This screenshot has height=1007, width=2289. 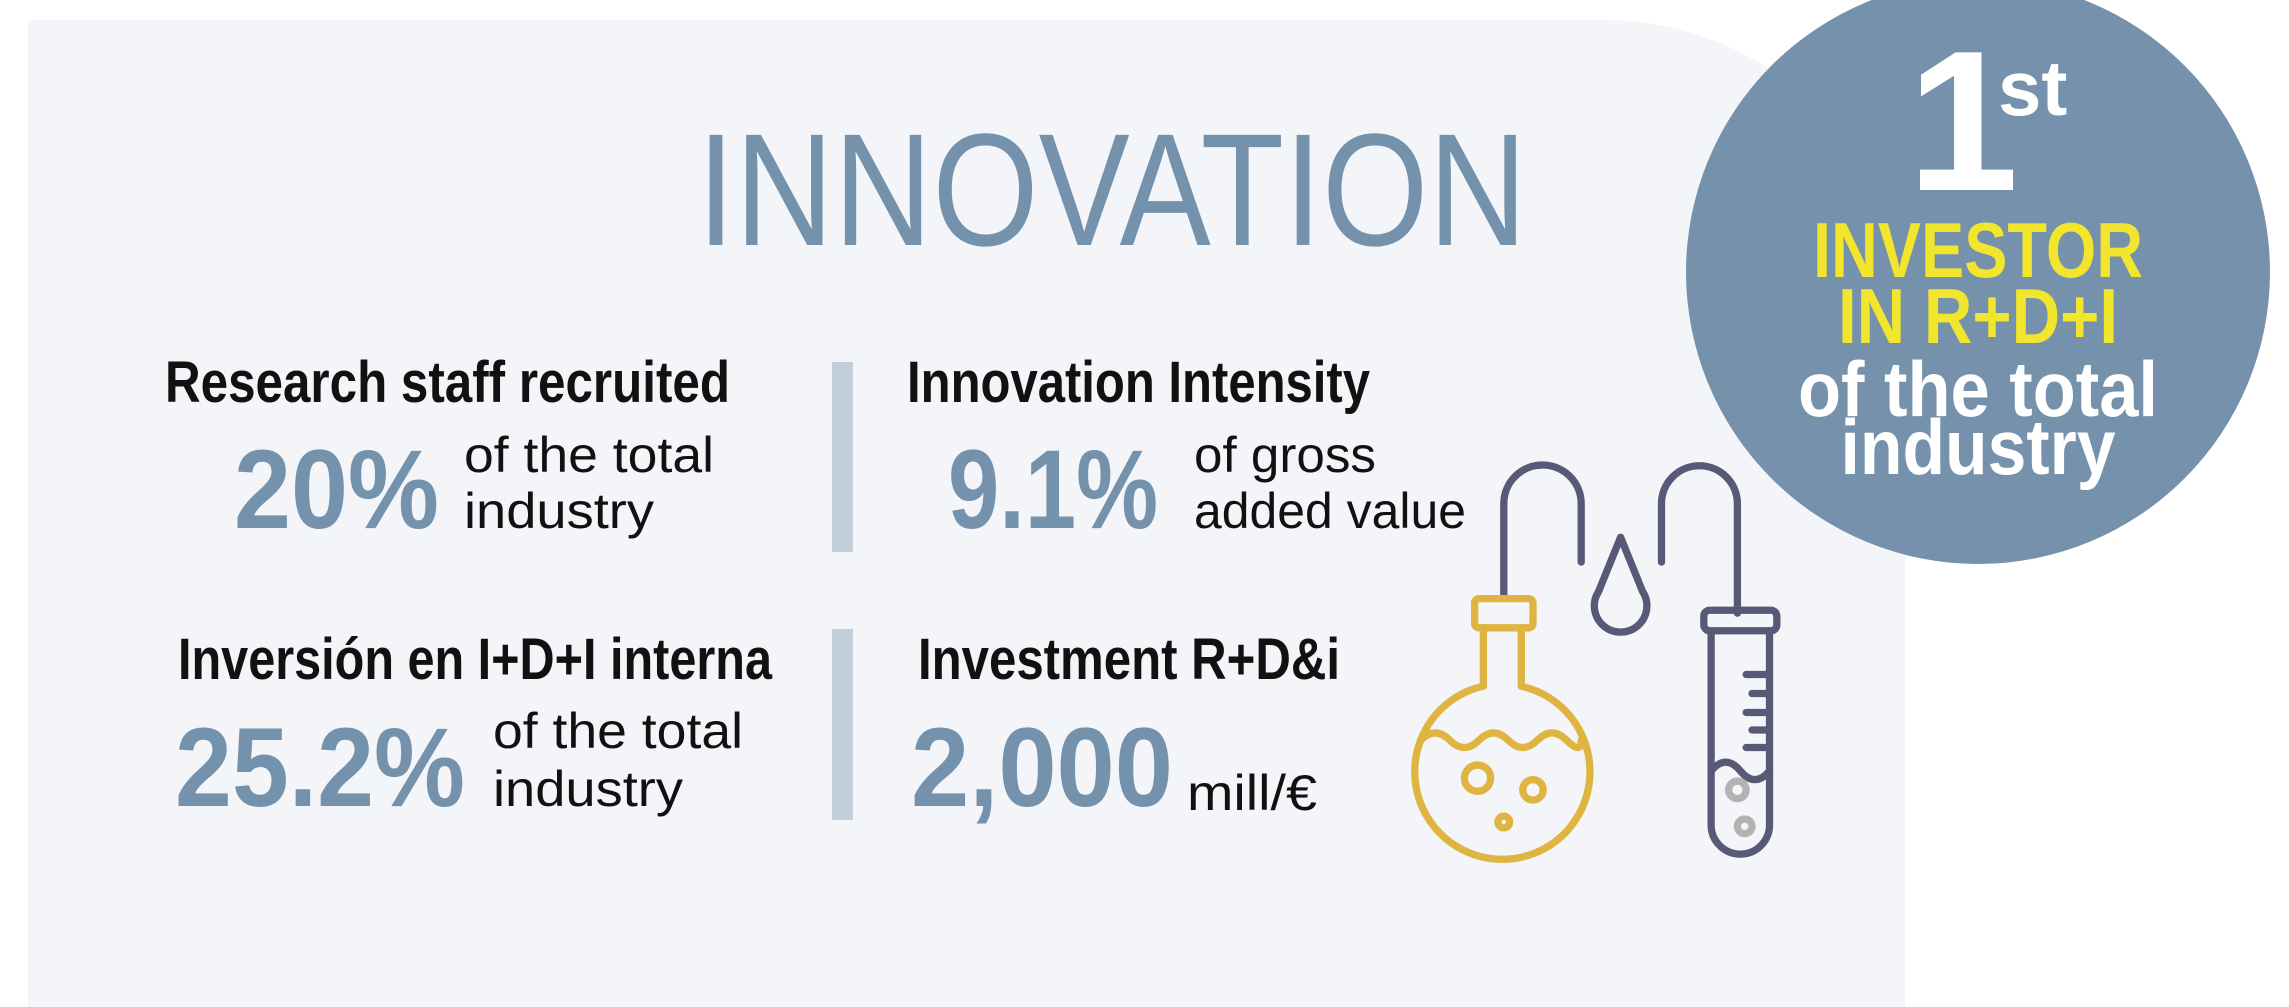 What do you see at coordinates (336, 489) in the screenshot?
I see `stat-value: 20%` at bounding box center [336, 489].